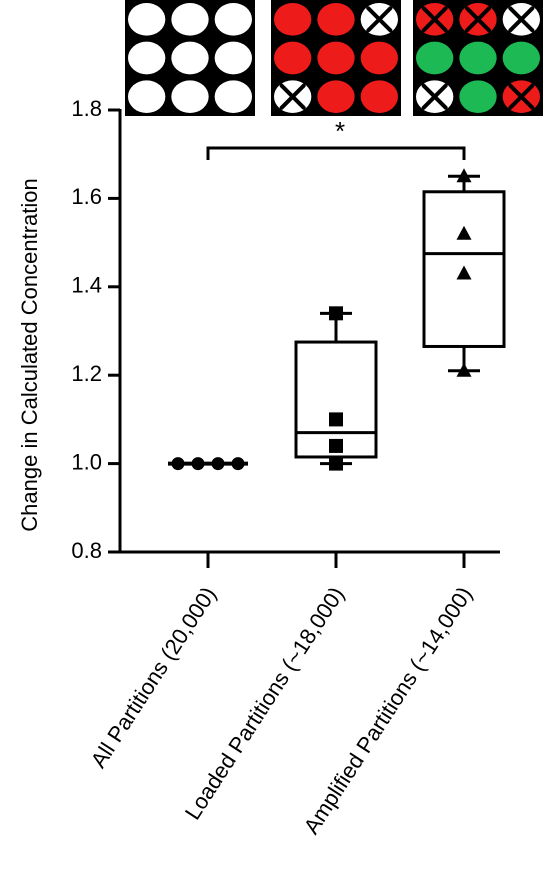 Image resolution: width=550 pixels, height=888 pixels. I want to click on amplified-partitions-grid, so click(478, 58).